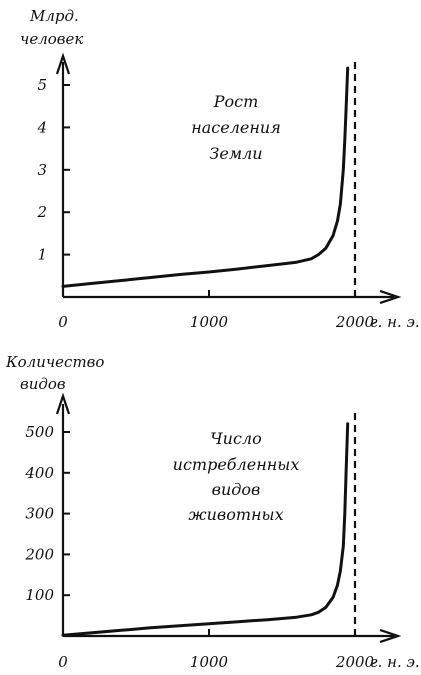  What do you see at coordinates (236, 464) in the screenshot?
I see `annotation-line-2: истребленных` at bounding box center [236, 464].